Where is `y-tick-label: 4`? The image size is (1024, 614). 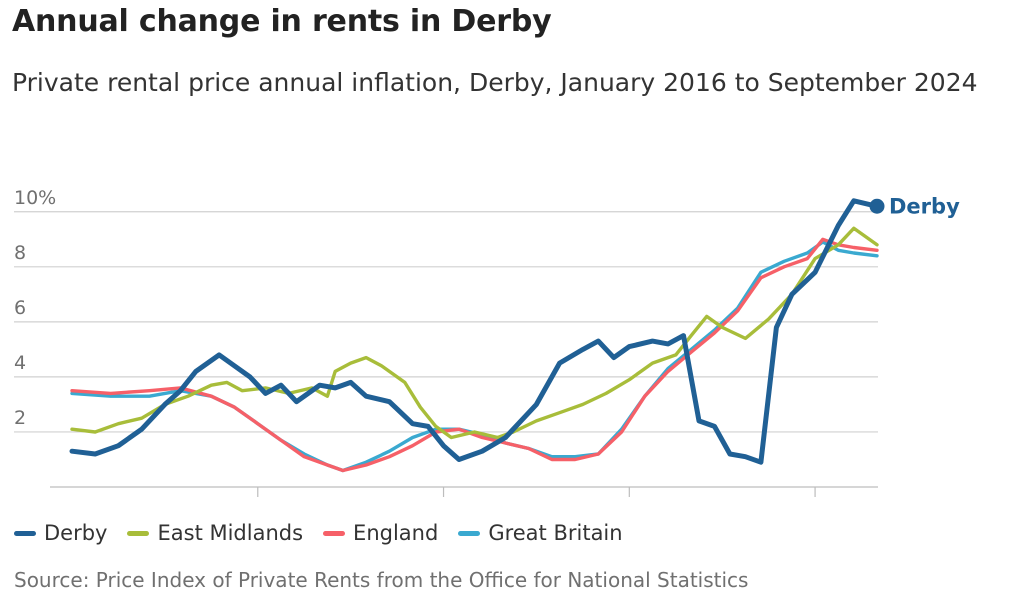 y-tick-label: 4 is located at coordinates (20, 363).